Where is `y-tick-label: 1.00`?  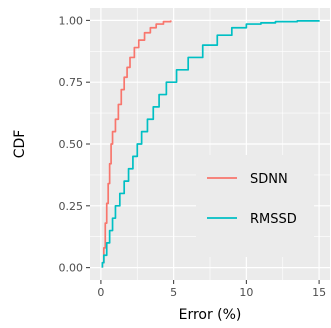
y-tick-label: 1.00 is located at coordinates (71, 20).